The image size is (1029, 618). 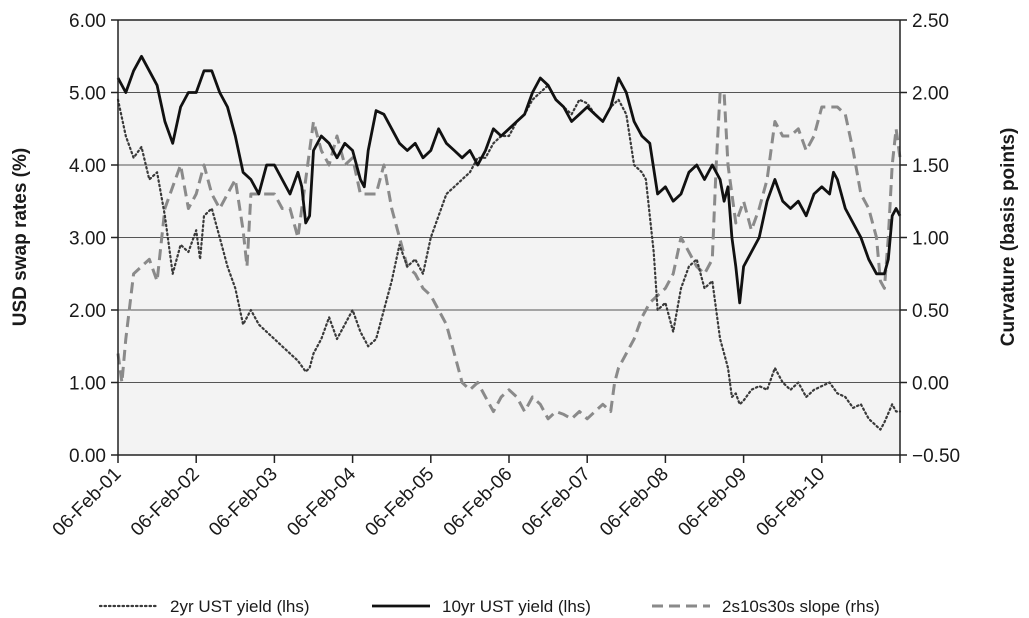 I want to click on x-tick-label: 06-Feb-10, so click(x=790, y=502).